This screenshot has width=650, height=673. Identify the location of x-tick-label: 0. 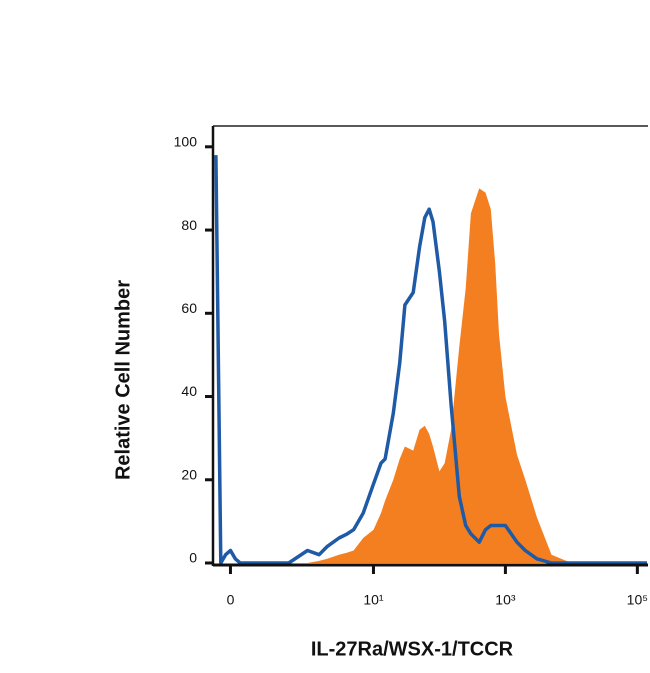
(231, 600).